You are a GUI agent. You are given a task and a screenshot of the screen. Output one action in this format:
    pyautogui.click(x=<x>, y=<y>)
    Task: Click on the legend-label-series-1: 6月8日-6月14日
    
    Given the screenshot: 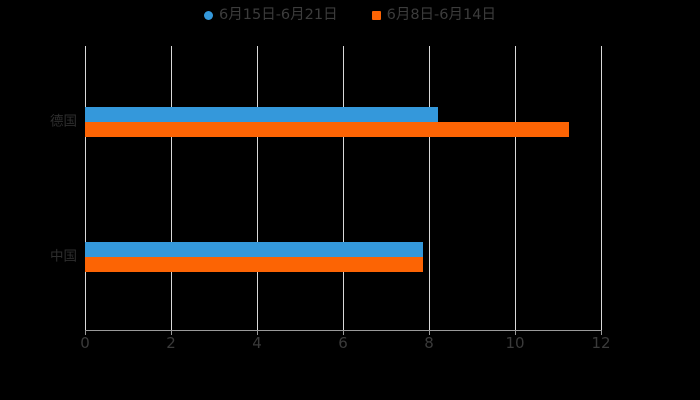 What is the action you would take?
    pyautogui.click(x=441, y=14)
    